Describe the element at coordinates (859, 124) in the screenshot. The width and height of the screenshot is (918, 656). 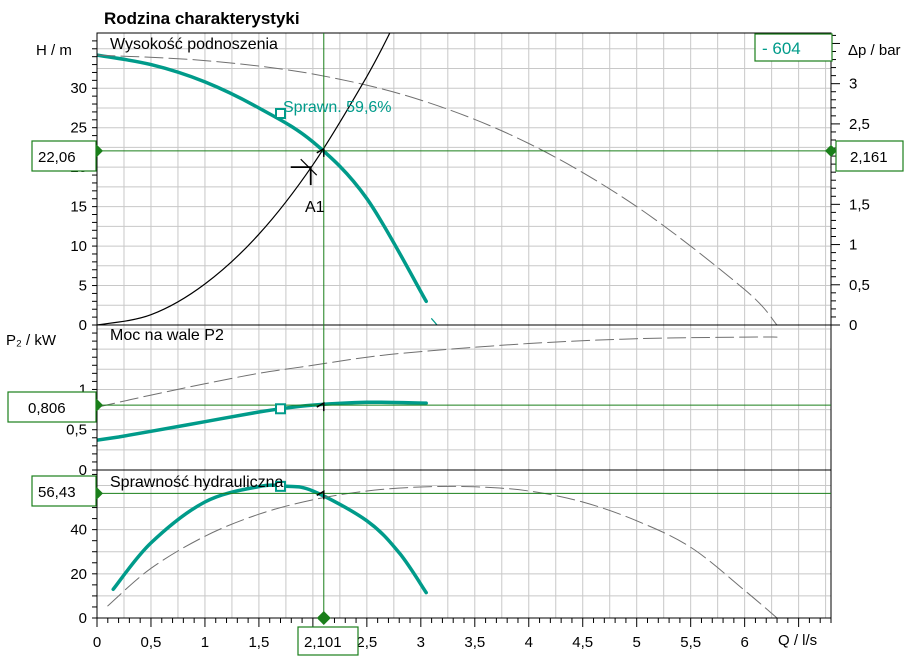
I see `y2-tick-label: 2,5` at that location.